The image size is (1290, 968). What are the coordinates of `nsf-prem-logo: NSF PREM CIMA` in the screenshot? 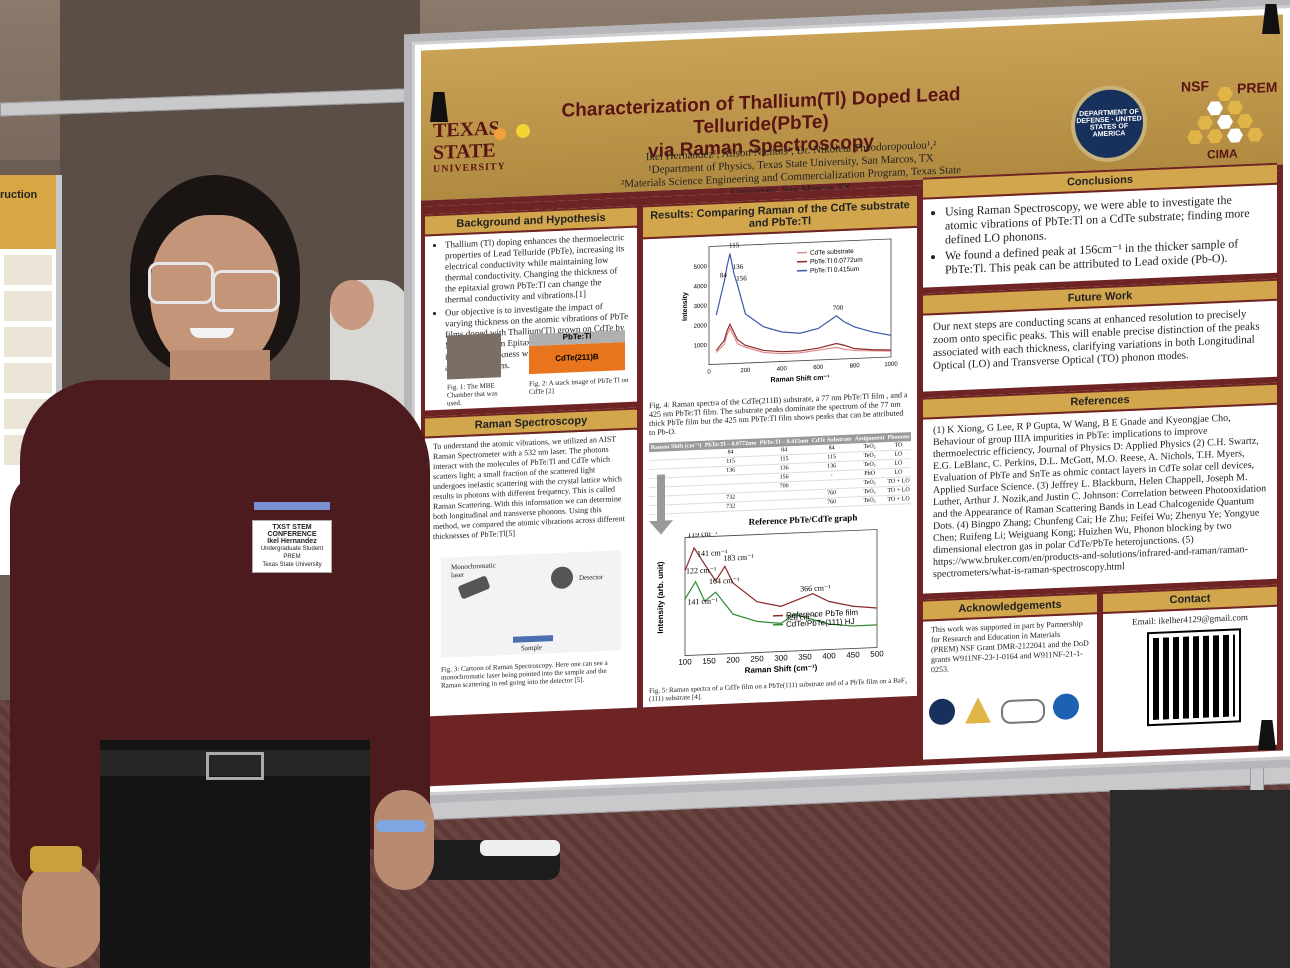 It's located at (1227, 103).